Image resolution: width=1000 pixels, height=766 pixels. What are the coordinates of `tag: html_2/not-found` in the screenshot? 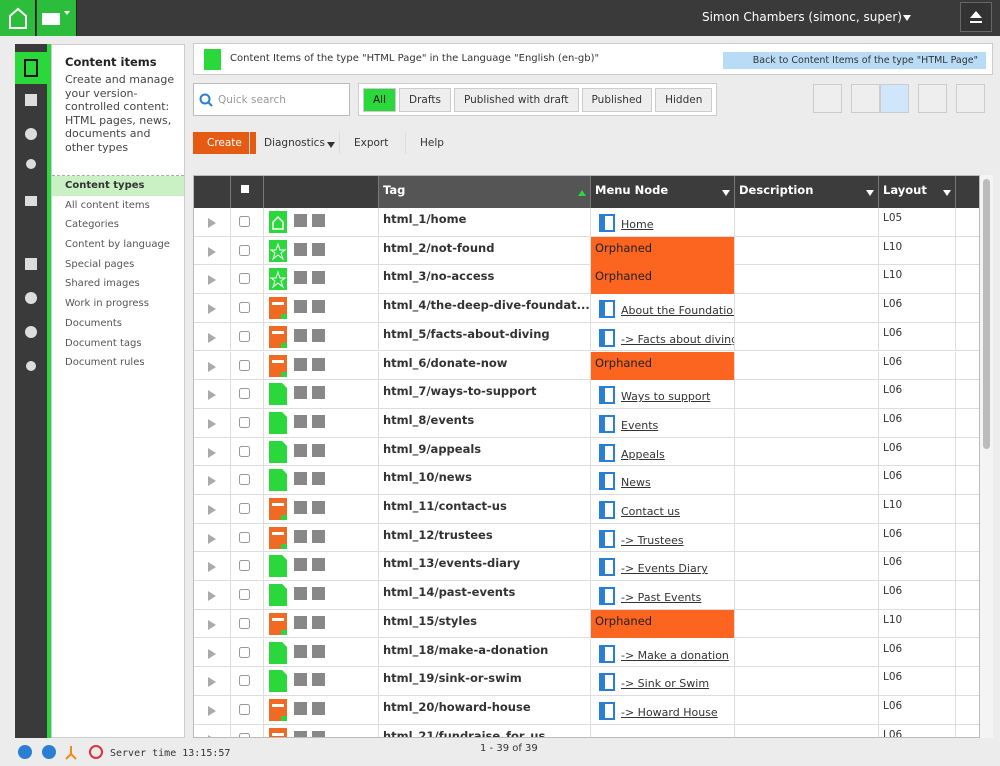 It's located at (485, 251).